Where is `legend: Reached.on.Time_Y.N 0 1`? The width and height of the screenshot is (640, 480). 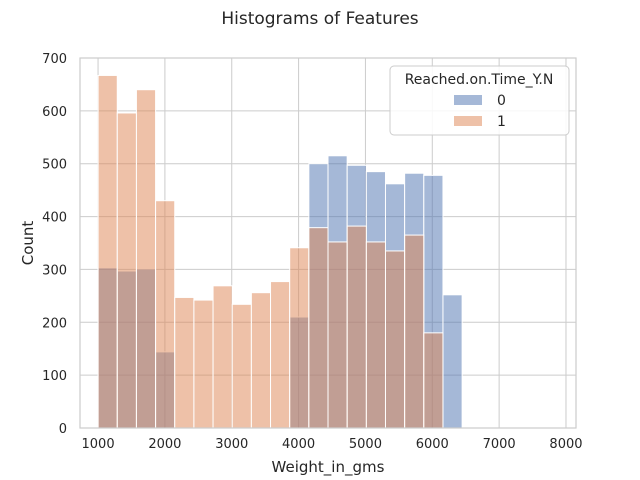
legend: Reached.on.Time_Y.N 0 1 is located at coordinates (479, 100).